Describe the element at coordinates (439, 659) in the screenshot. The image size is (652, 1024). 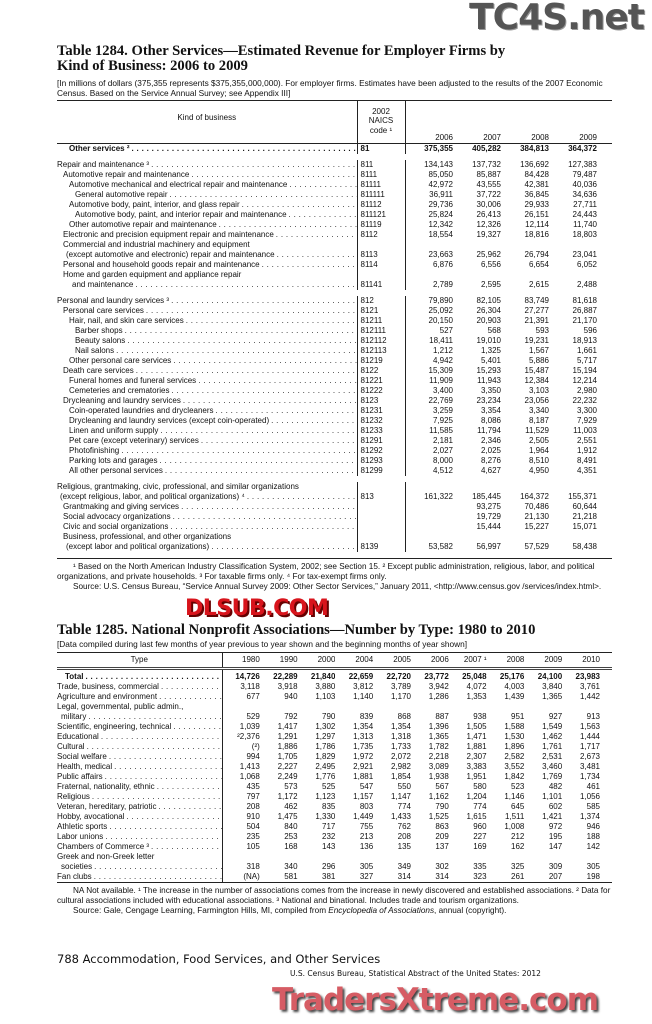
I see `header-year: 2006` at that location.